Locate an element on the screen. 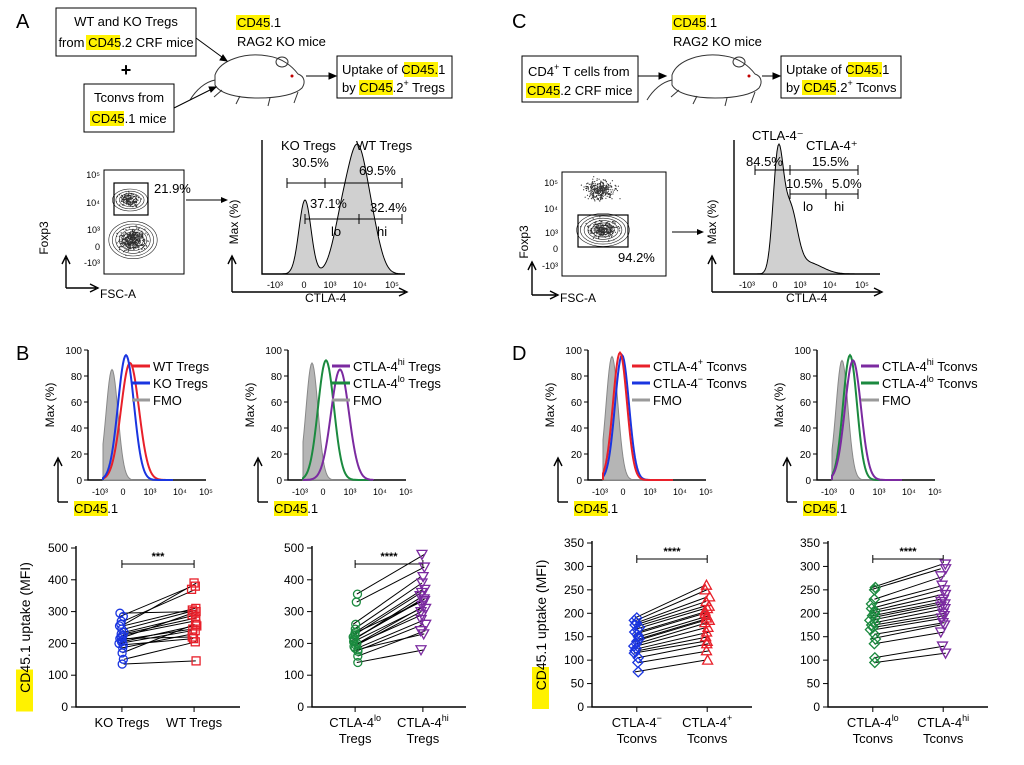 The height and width of the screenshot is (765, 1024). y-tick-label: 500 is located at coordinates (58, 548).